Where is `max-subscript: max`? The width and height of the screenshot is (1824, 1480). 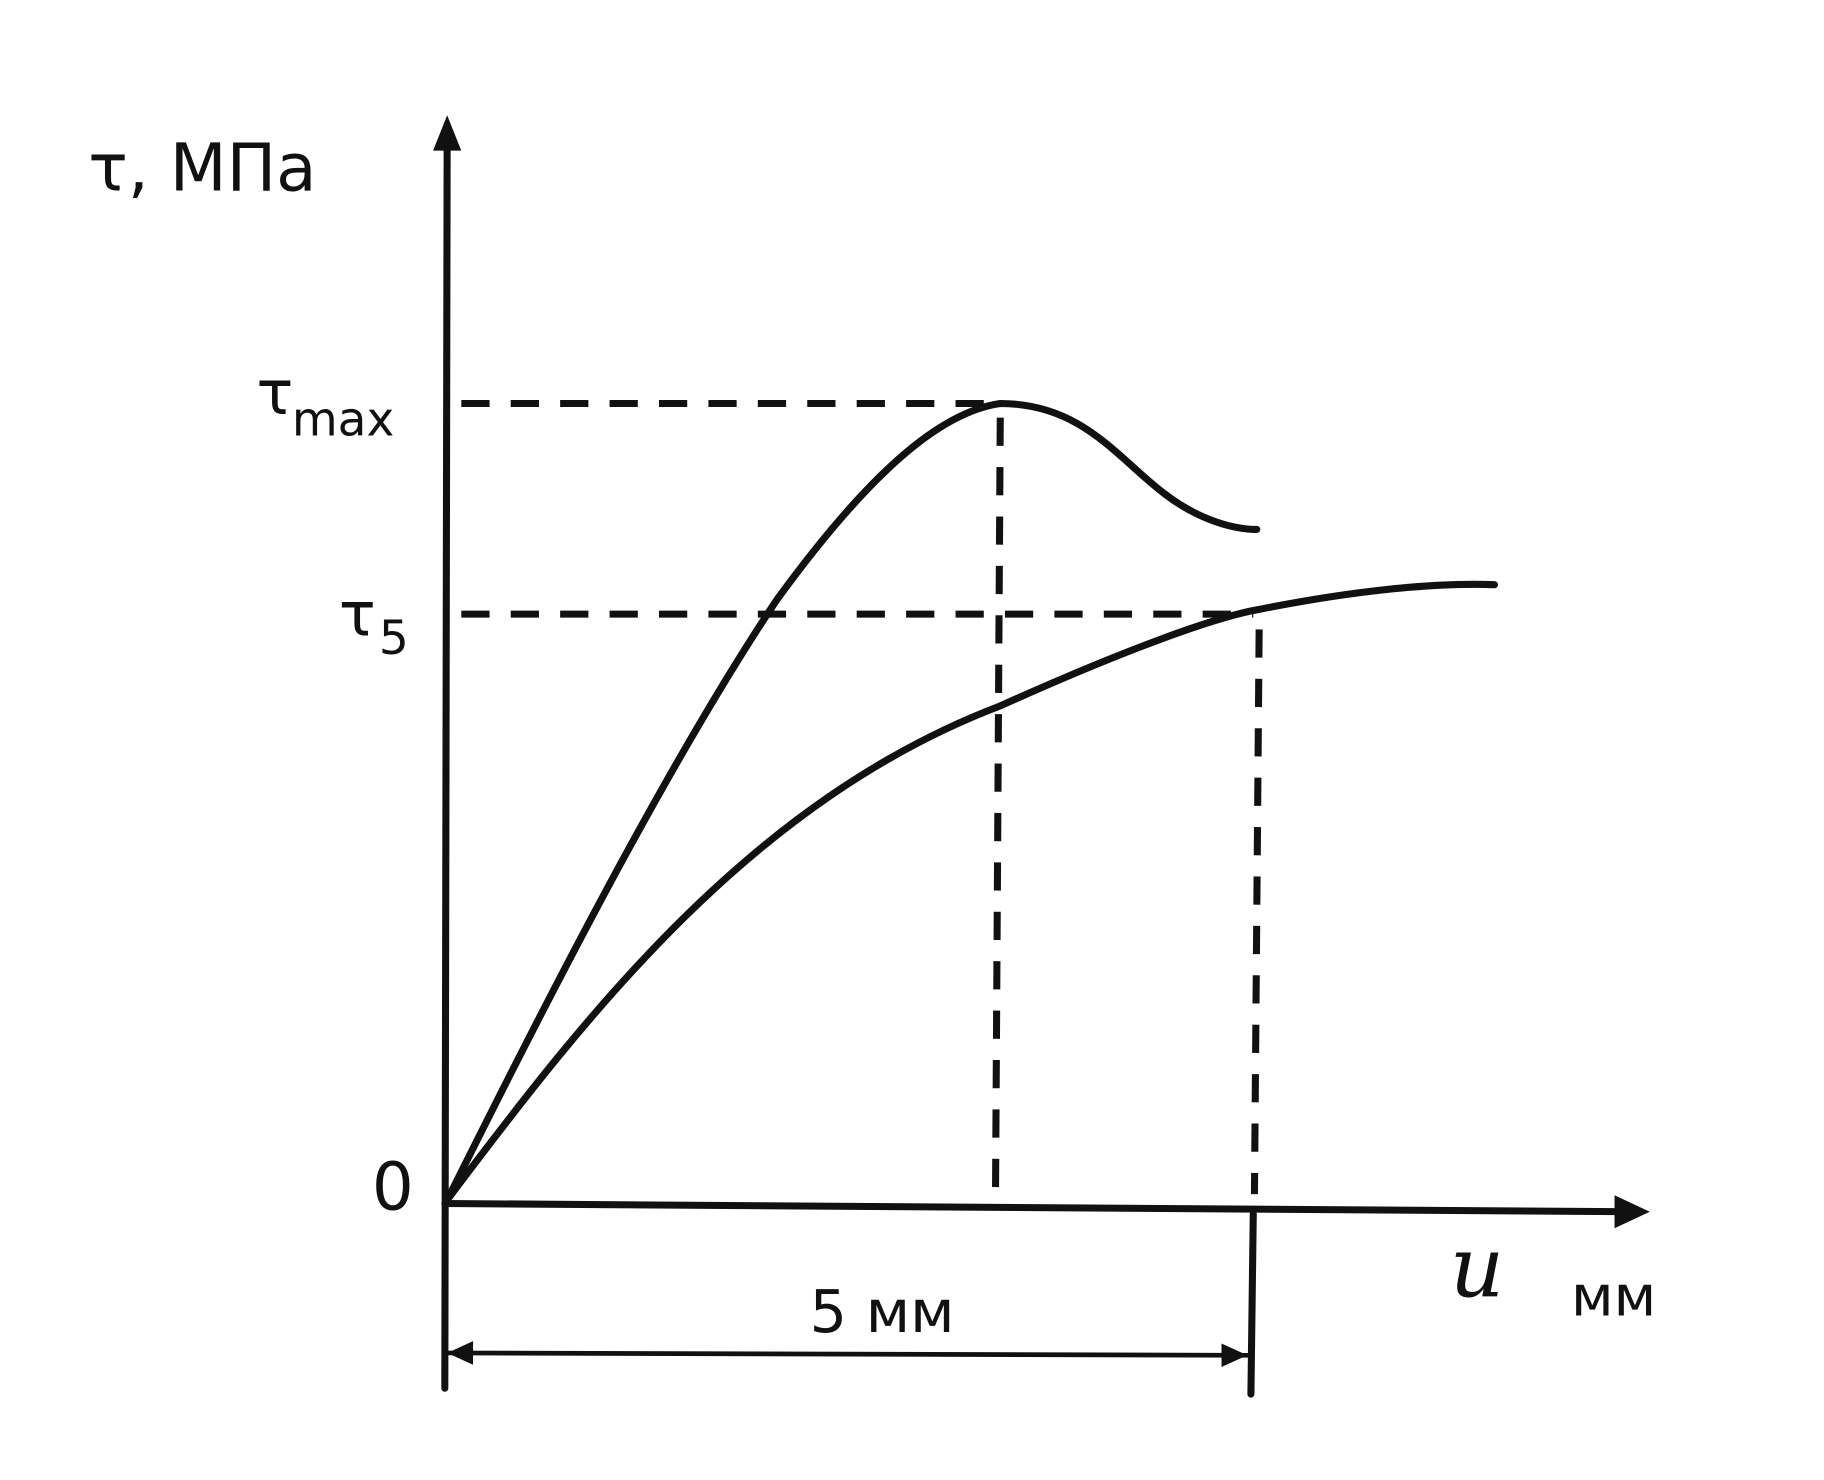 max-subscript: max is located at coordinates (343, 419).